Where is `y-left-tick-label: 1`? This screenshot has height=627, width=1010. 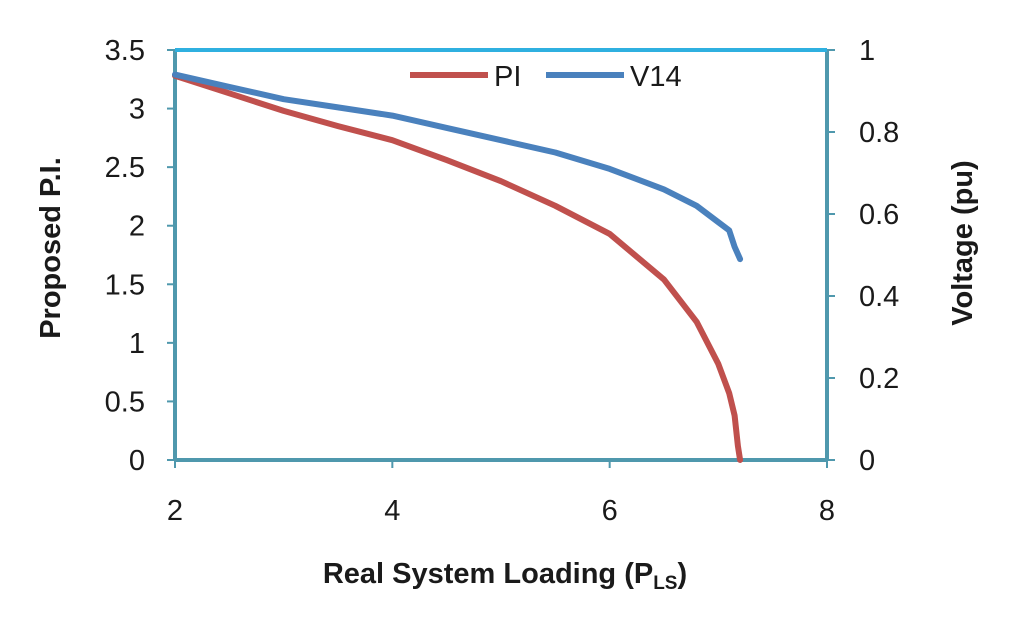 y-left-tick-label: 1 is located at coordinates (137, 344).